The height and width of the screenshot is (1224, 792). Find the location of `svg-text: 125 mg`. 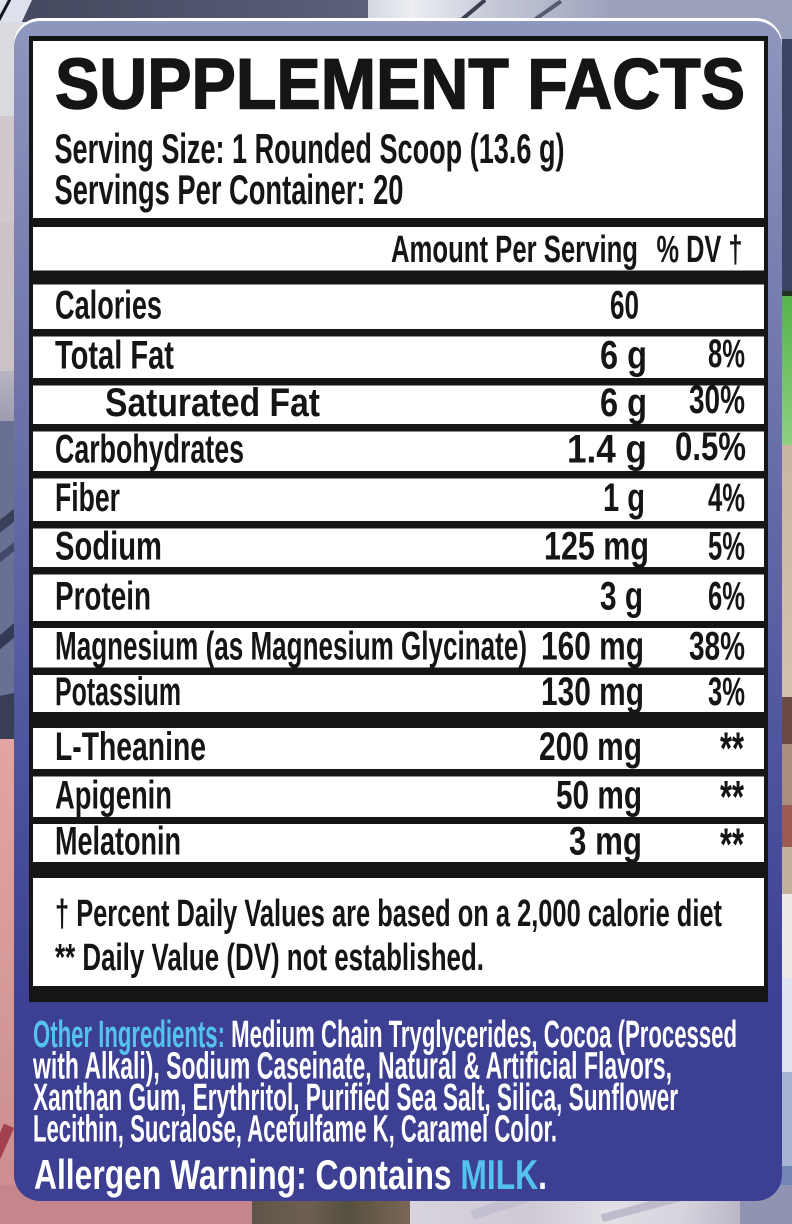

svg-text: 125 mg is located at coordinates (596, 547).